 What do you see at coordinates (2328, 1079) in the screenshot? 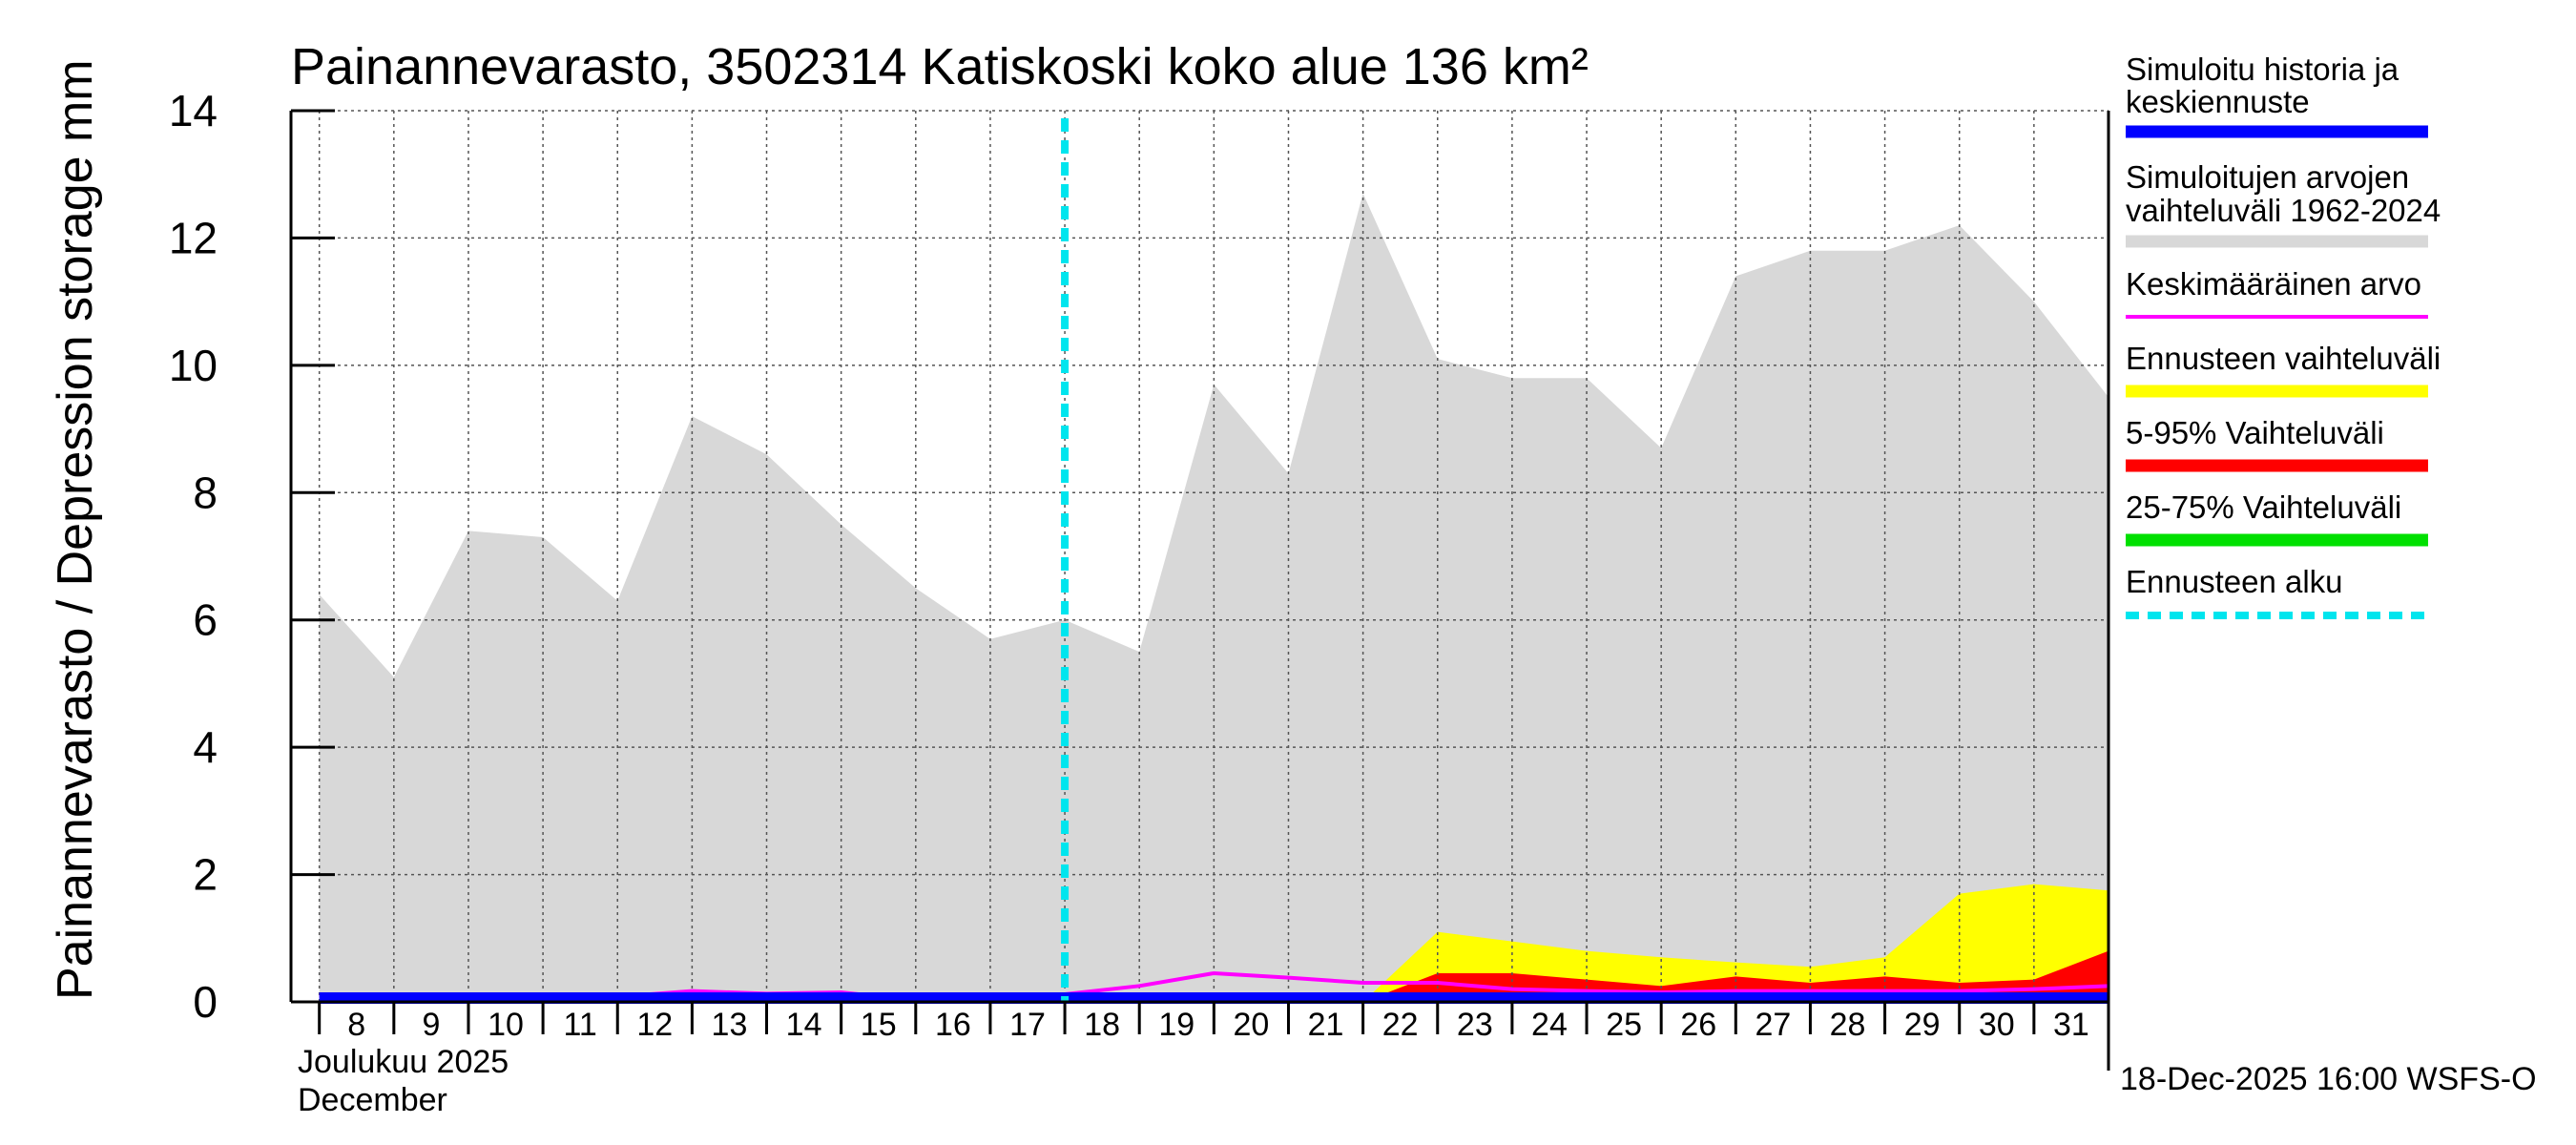
I see `timestamp-label: 18-Dec-2025 16:00 WSFS-O` at bounding box center [2328, 1079].